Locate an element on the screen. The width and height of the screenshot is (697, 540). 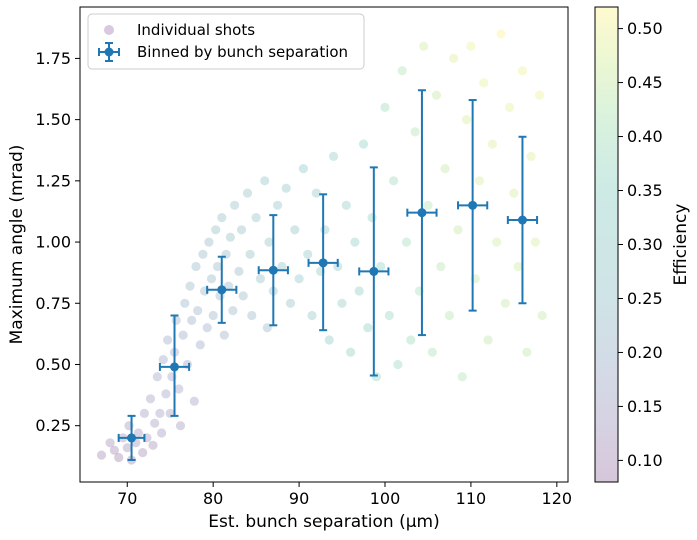
x-tick-label: 100 is located at coordinates (385, 498).